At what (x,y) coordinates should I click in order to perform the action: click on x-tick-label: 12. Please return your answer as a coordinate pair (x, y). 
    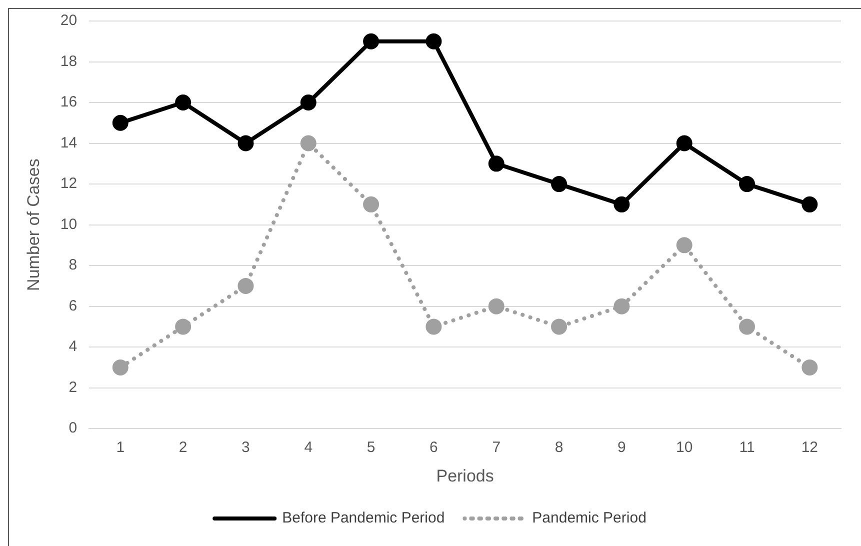
    Looking at the image, I should click on (809, 447).